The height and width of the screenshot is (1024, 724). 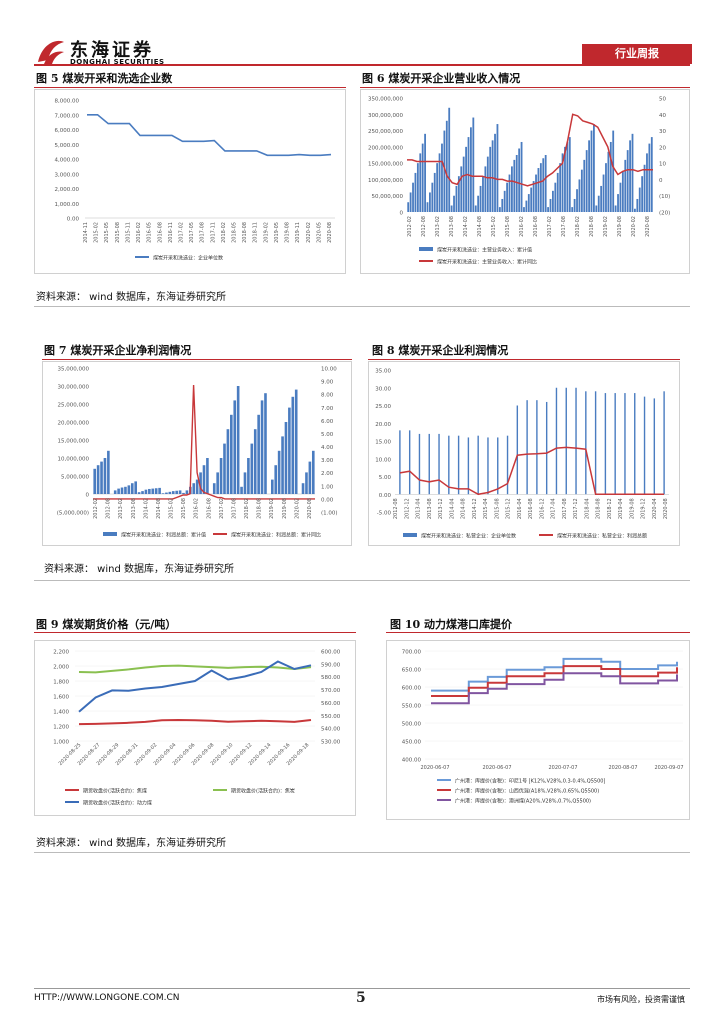 What do you see at coordinates (634, 226) in the screenshot?
I see `fig6-x-tick: 2020-02` at bounding box center [634, 226].